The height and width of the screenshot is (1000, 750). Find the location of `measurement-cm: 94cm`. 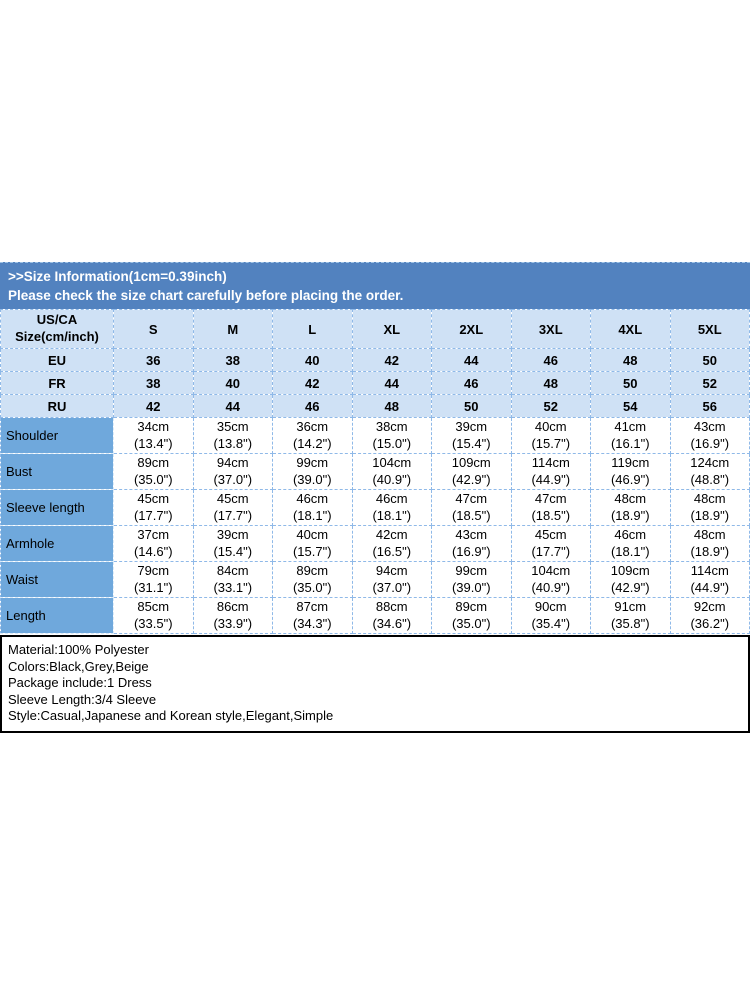

measurement-cm: 94cm is located at coordinates (232, 462).